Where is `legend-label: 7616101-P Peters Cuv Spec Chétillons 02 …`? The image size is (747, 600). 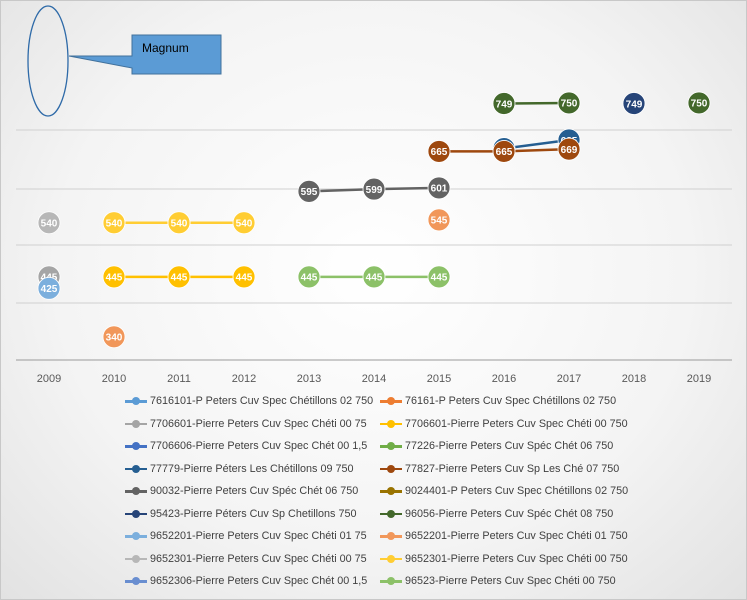 legend-label: 7616101-P Peters Cuv Spec Chétillons 02 … is located at coordinates (262, 401).